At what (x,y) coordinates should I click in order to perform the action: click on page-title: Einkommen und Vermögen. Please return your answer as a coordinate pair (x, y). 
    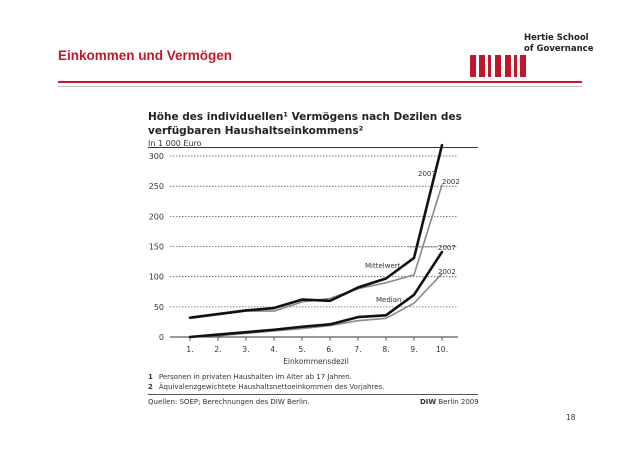
    Looking at the image, I should click on (145, 55).